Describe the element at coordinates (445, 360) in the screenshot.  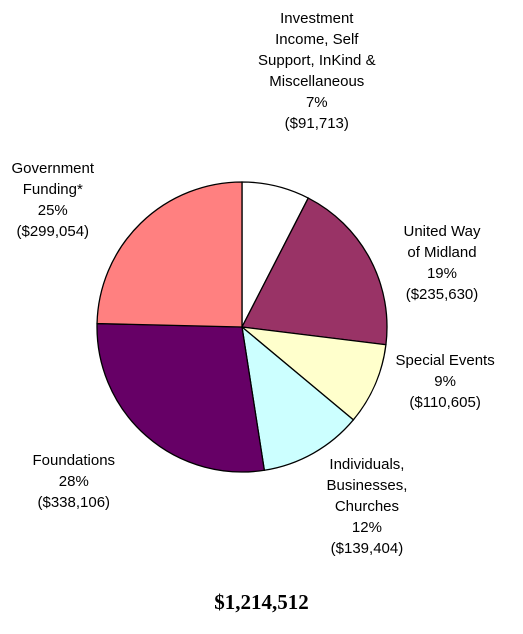
I see `slice-label-line: Special Events` at that location.